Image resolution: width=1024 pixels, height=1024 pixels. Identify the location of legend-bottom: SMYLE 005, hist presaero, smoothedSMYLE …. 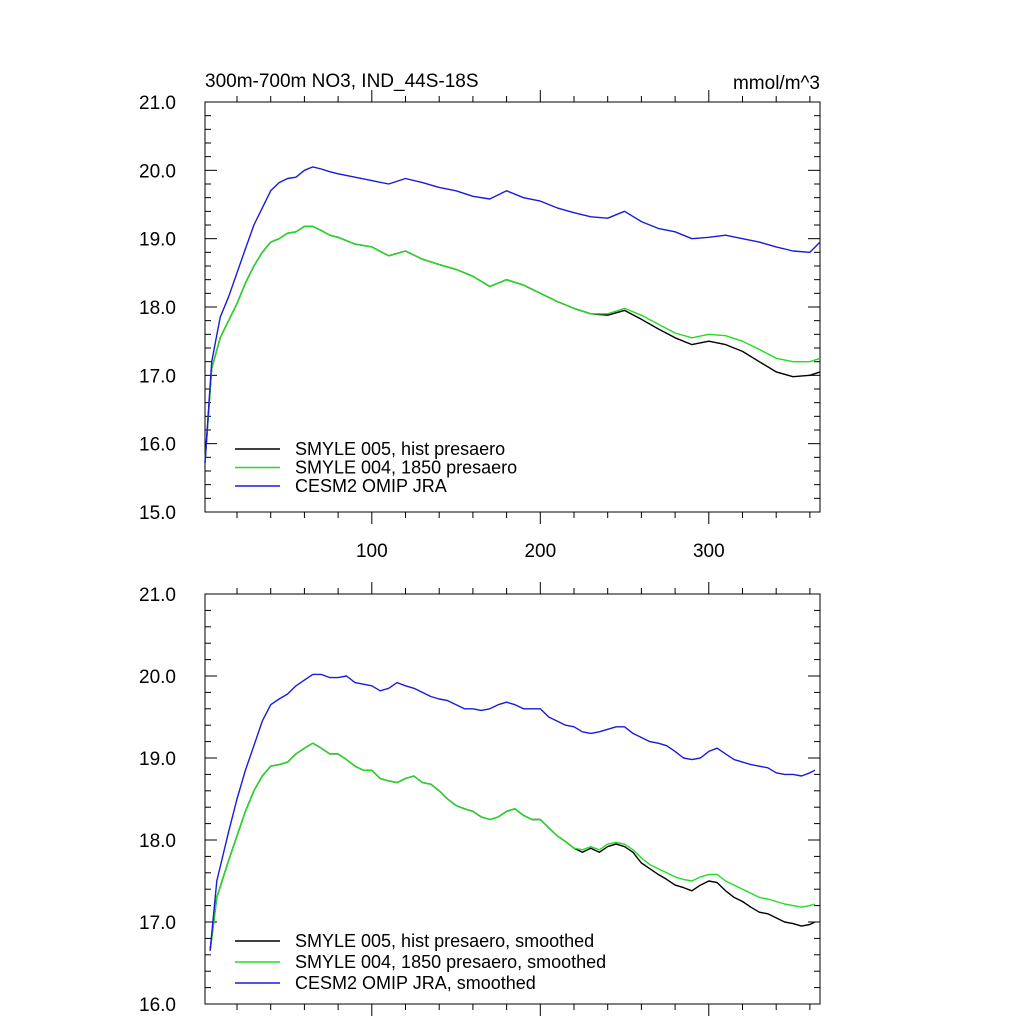
(420, 962).